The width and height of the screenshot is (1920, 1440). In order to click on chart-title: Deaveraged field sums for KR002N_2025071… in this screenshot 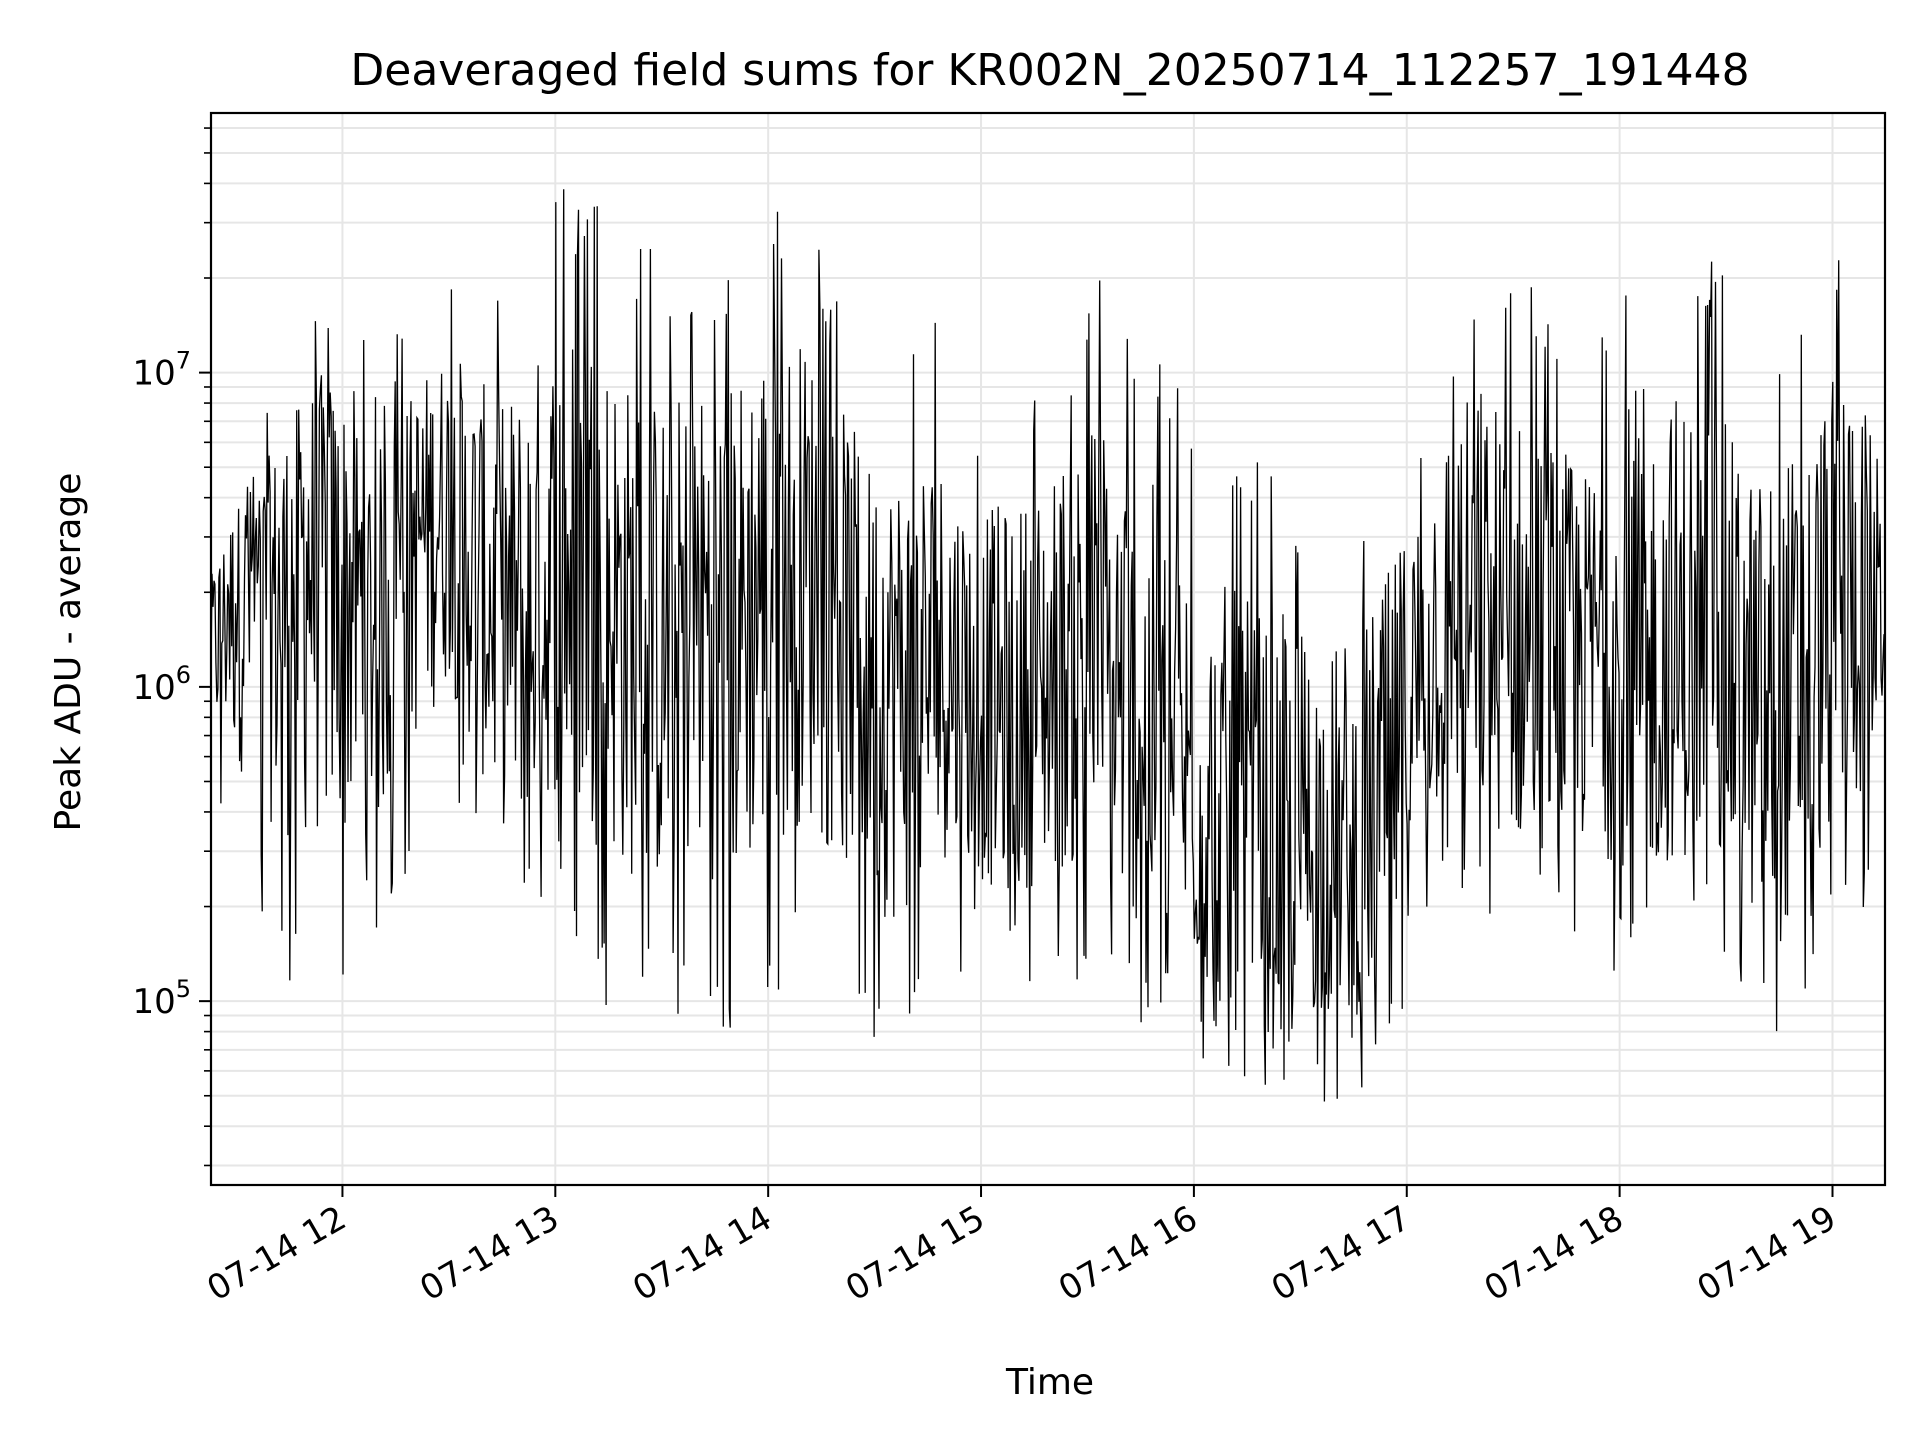, I will do `click(1049, 70)`.